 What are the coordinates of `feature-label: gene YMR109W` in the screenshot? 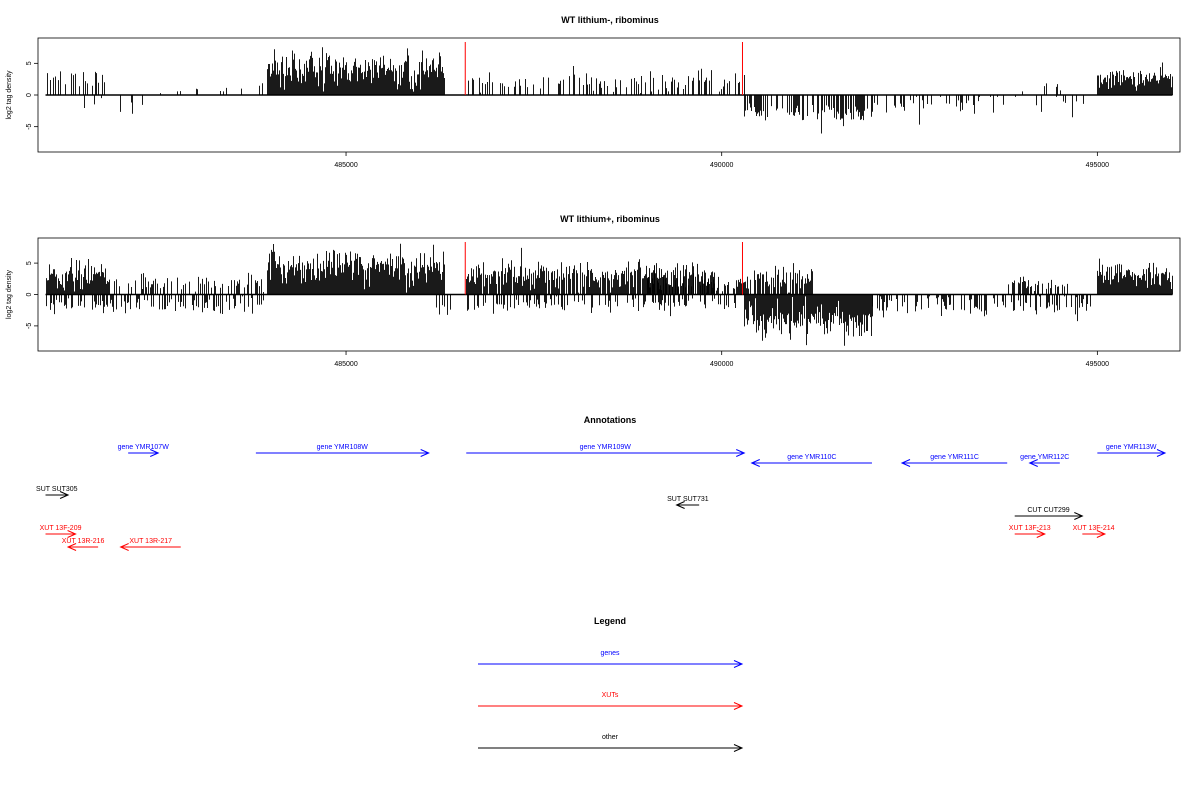 It's located at (606, 447).